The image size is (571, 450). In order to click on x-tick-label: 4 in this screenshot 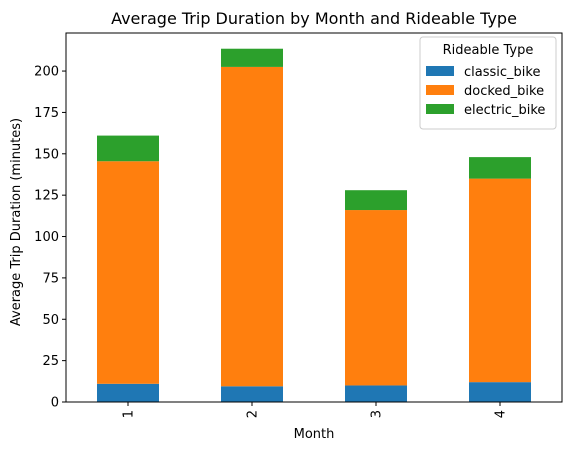, I will do `click(501, 414)`.